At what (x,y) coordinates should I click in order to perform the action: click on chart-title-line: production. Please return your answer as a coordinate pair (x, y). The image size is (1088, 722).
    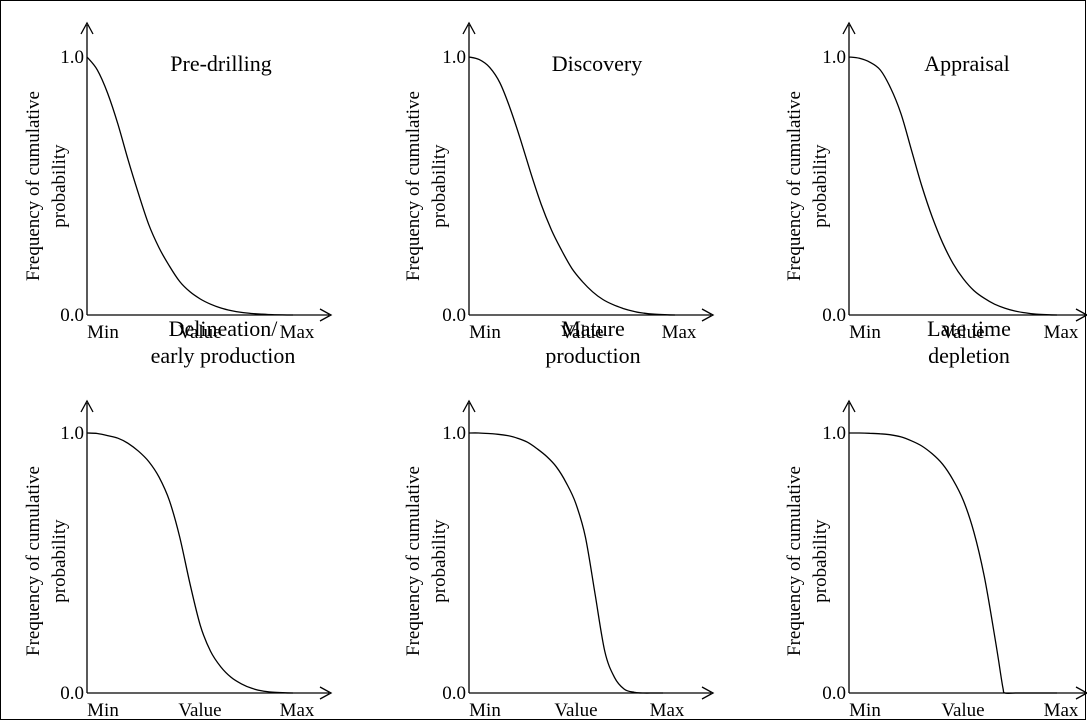
    Looking at the image, I should click on (592, 355).